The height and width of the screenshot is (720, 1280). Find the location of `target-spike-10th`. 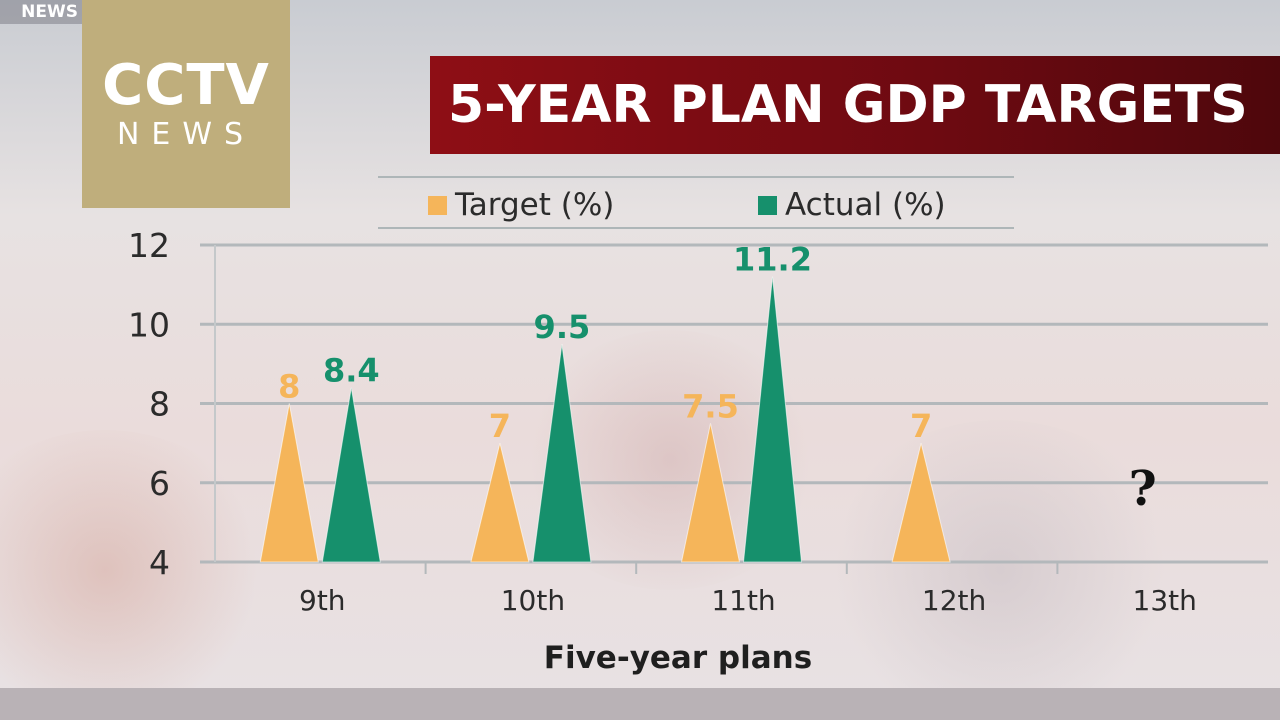

target-spike-10th is located at coordinates (500, 503).